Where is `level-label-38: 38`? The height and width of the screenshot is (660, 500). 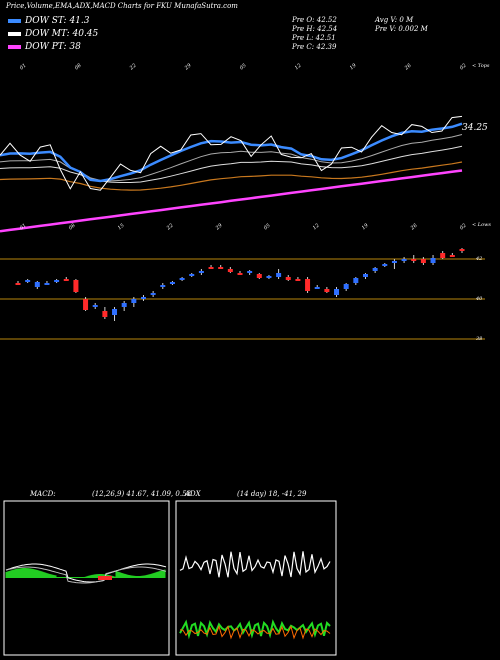
level-label-38: 38 is located at coordinates (479, 339).